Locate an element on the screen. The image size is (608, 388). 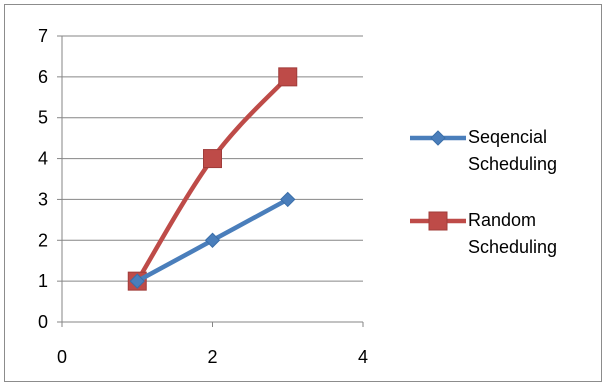
y-tick-label: 4 is located at coordinates (43, 159).